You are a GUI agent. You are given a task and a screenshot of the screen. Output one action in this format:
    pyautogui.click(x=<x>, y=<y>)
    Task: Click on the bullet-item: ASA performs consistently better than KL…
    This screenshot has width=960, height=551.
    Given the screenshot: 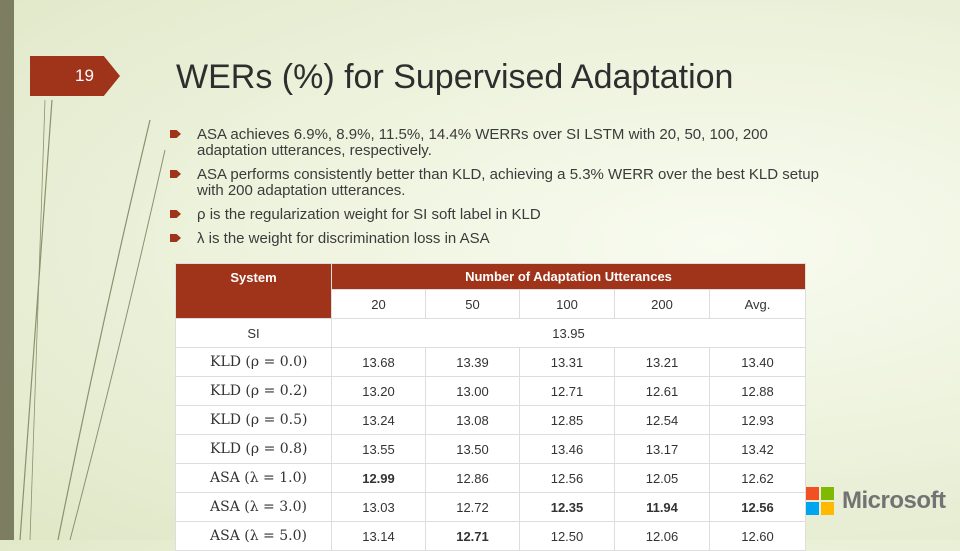 What is the action you would take?
    pyautogui.click(x=495, y=183)
    